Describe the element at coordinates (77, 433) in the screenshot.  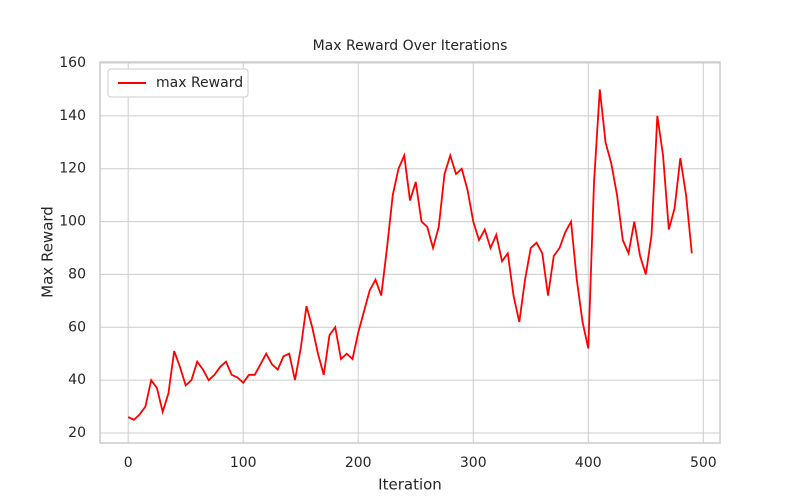
I see `y-tick-label: 20` at that location.